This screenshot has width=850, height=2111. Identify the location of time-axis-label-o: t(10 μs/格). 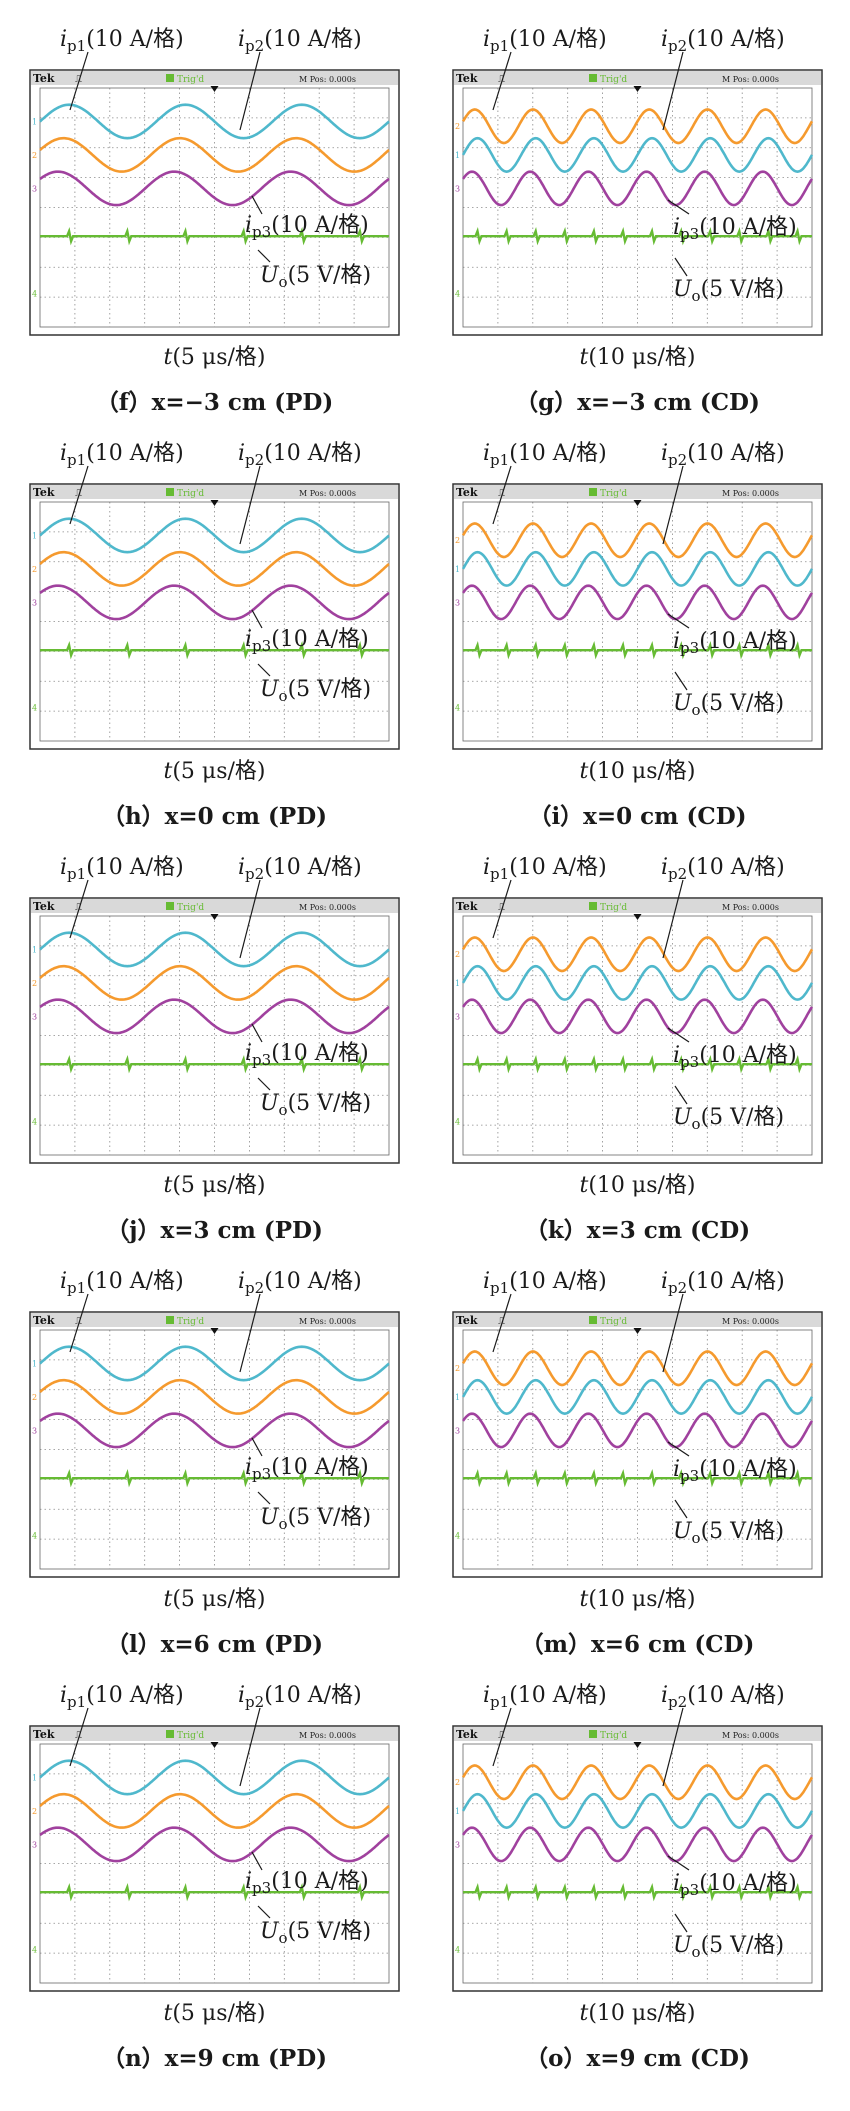
(638, 2013).